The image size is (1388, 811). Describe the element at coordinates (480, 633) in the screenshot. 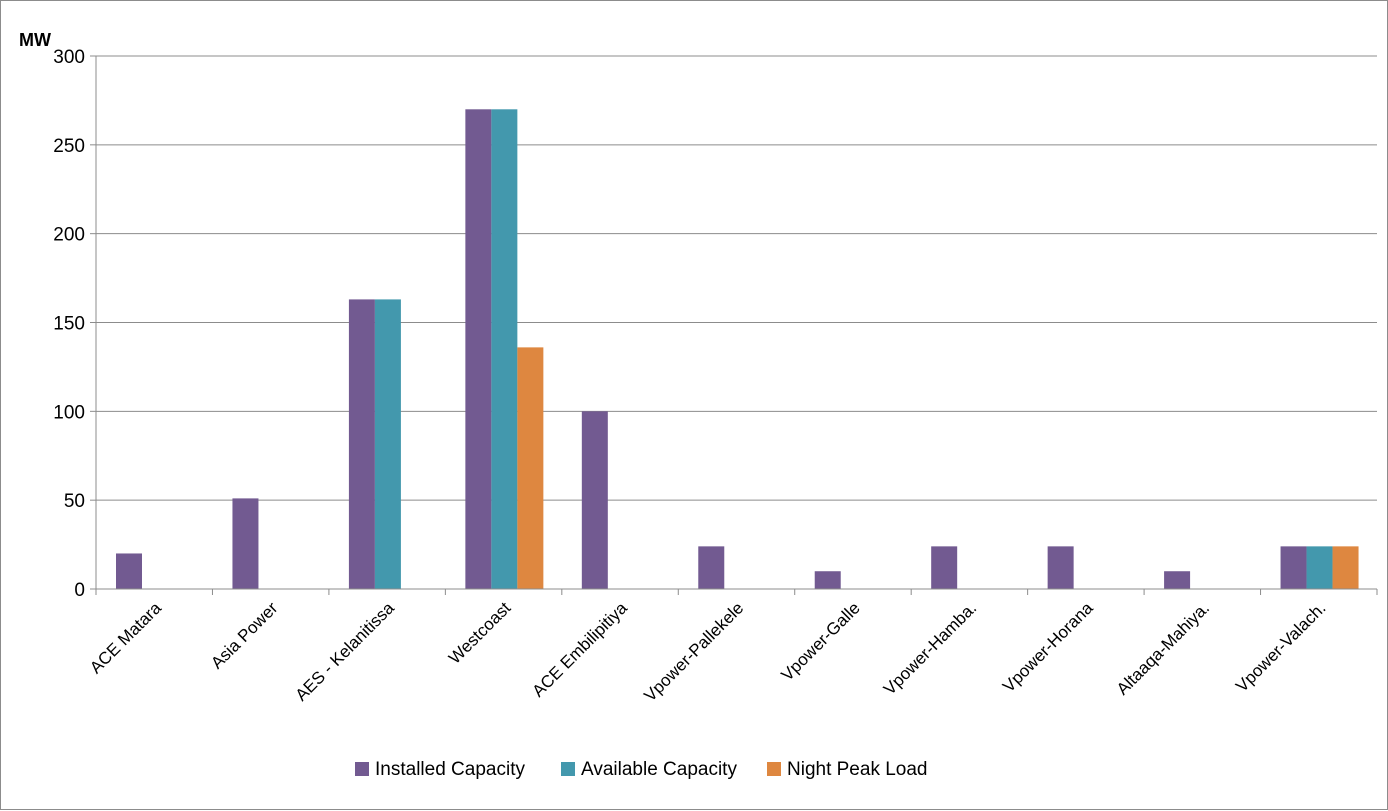

I see `x-tick-label: Westcoast` at that location.